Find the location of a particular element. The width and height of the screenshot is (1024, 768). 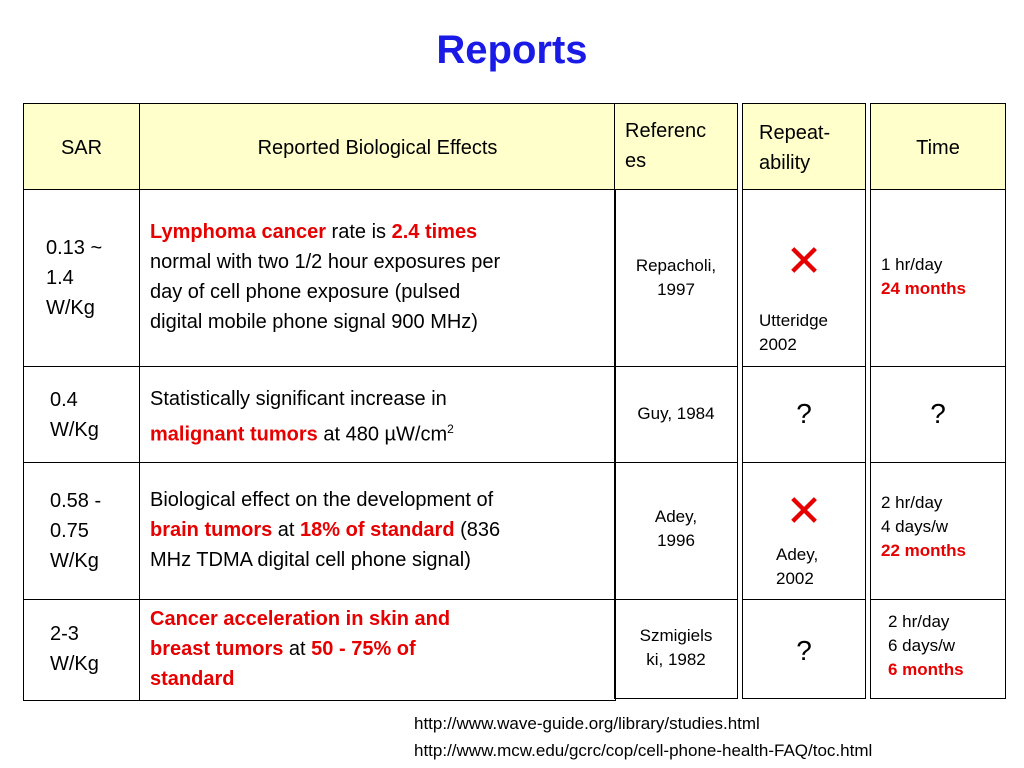

reference: Guy, 1984 is located at coordinates (676, 413).